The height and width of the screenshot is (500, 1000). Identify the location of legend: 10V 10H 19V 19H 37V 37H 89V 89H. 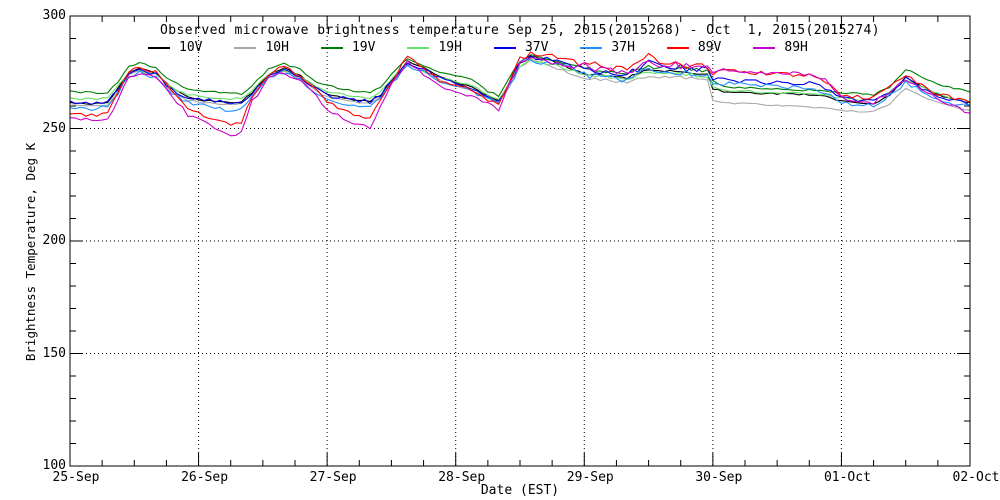
(478, 48).